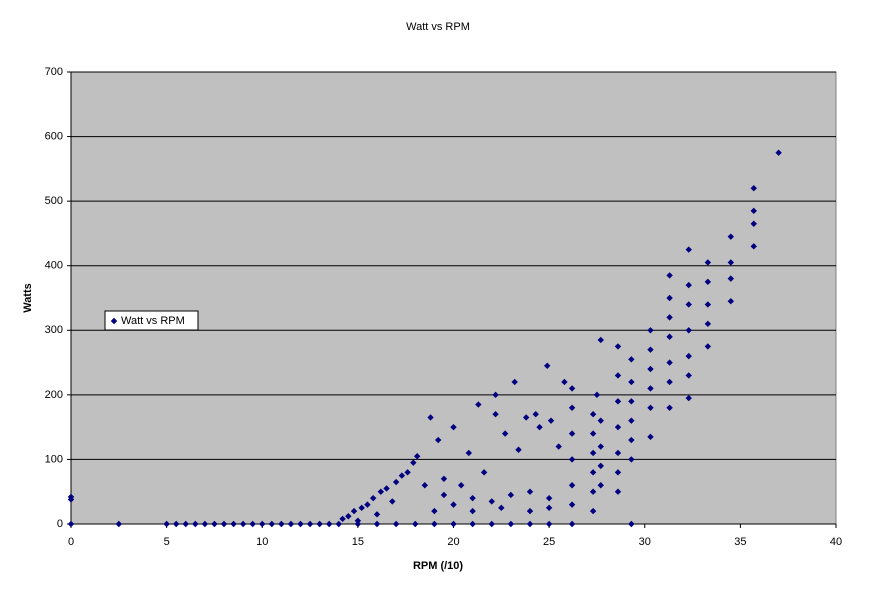 This screenshot has height=605, width=876. I want to click on x-axis-label: RPM (/10), so click(438, 566).